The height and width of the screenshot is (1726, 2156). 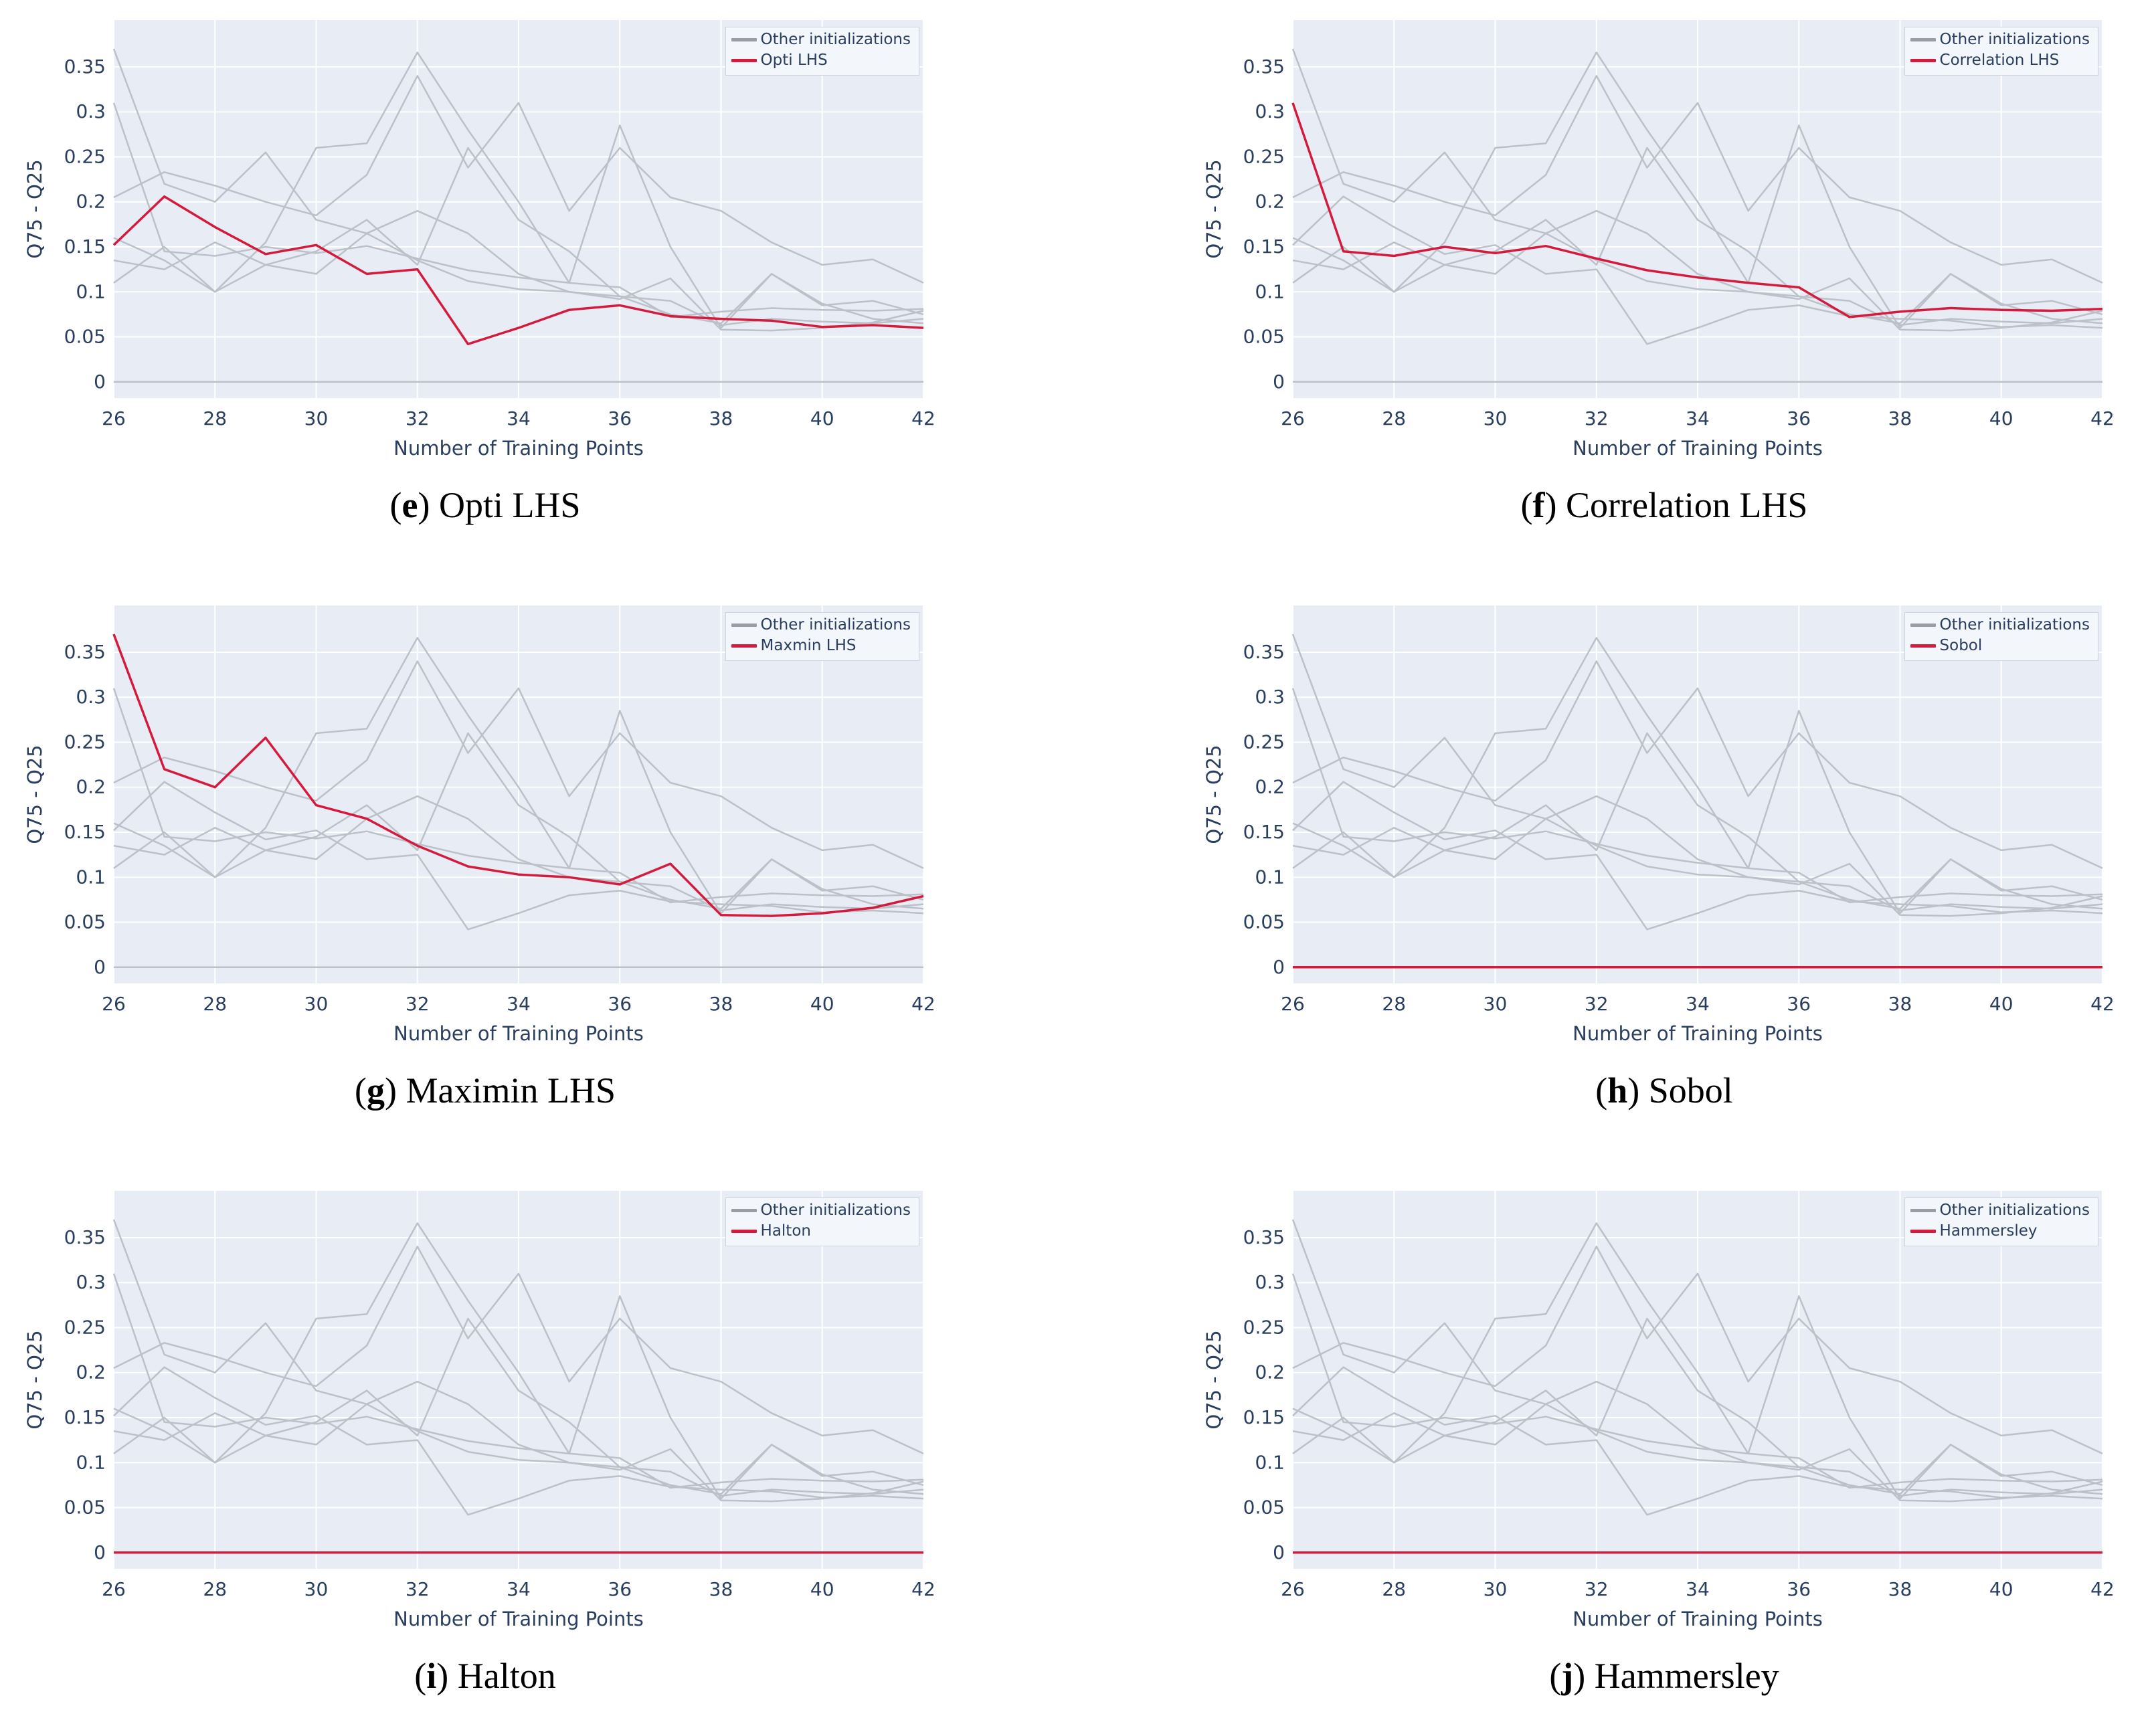 What do you see at coordinates (1617, 1090) in the screenshot?
I see `caption-letter: h` at bounding box center [1617, 1090].